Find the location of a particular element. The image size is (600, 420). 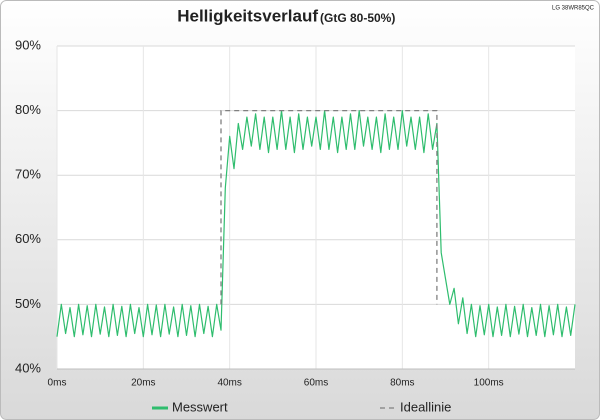

y-tick-label: 60% is located at coordinates (28, 238).